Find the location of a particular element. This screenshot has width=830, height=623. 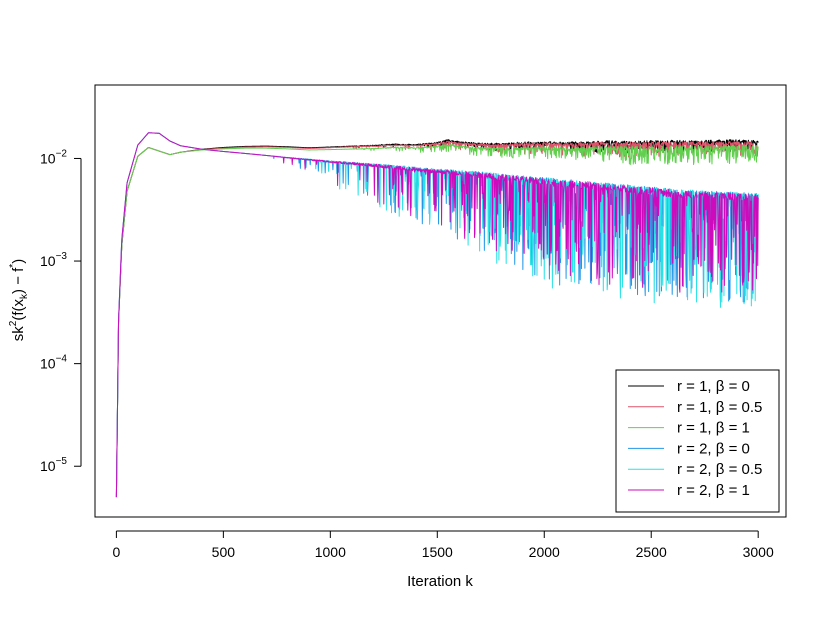

legend-label: r = 1, β = 0.5 is located at coordinates (719, 407).